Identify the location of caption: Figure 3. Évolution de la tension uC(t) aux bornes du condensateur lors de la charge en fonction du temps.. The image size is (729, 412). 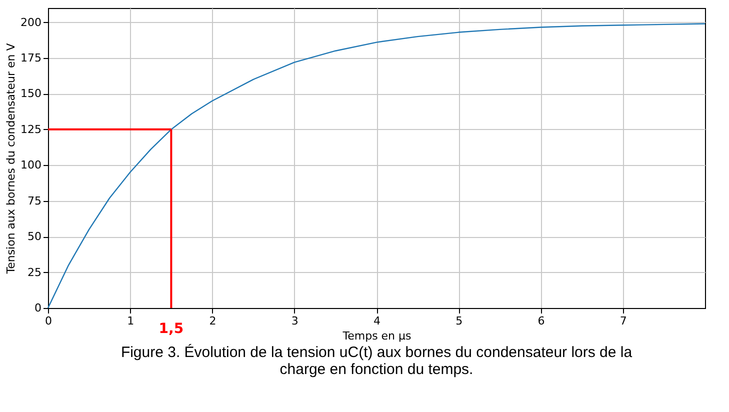
(376, 360).